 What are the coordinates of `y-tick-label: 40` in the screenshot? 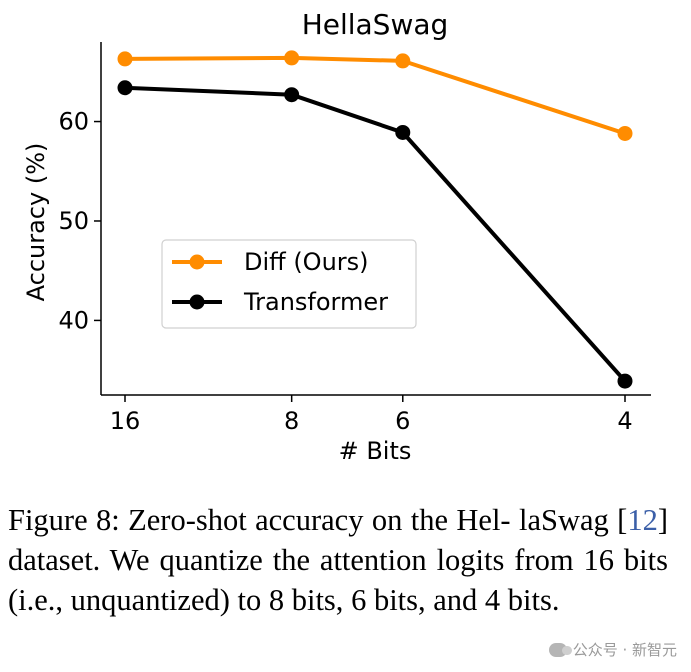 It's located at (73, 320).